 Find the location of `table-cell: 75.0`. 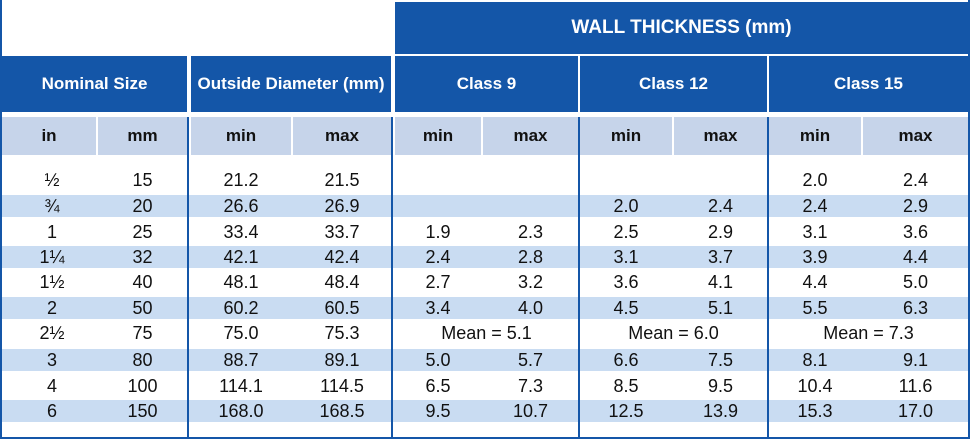

table-cell: 75.0 is located at coordinates (241, 333).